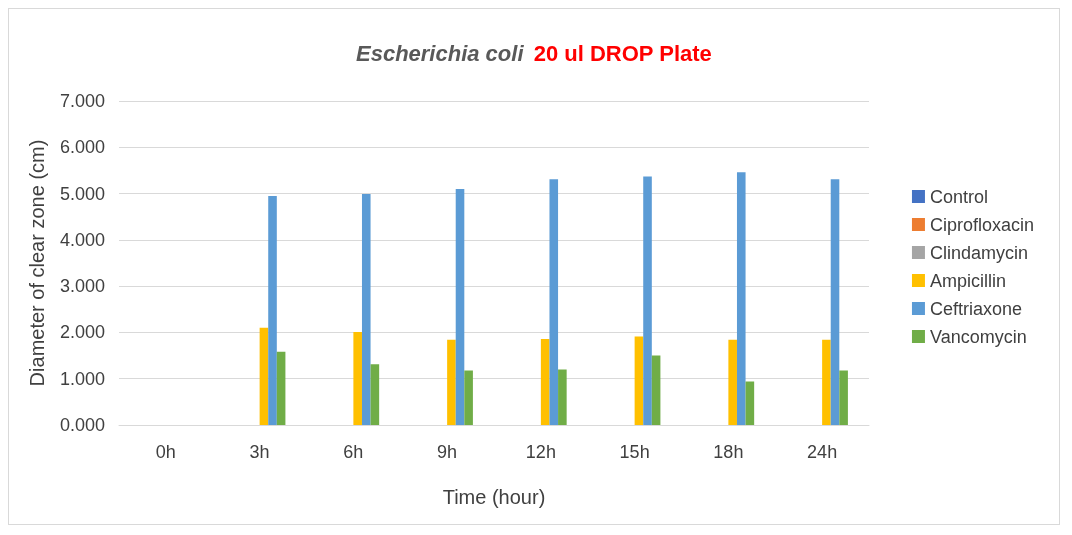  I want to click on x-tick-label: 12h, so click(540, 452).